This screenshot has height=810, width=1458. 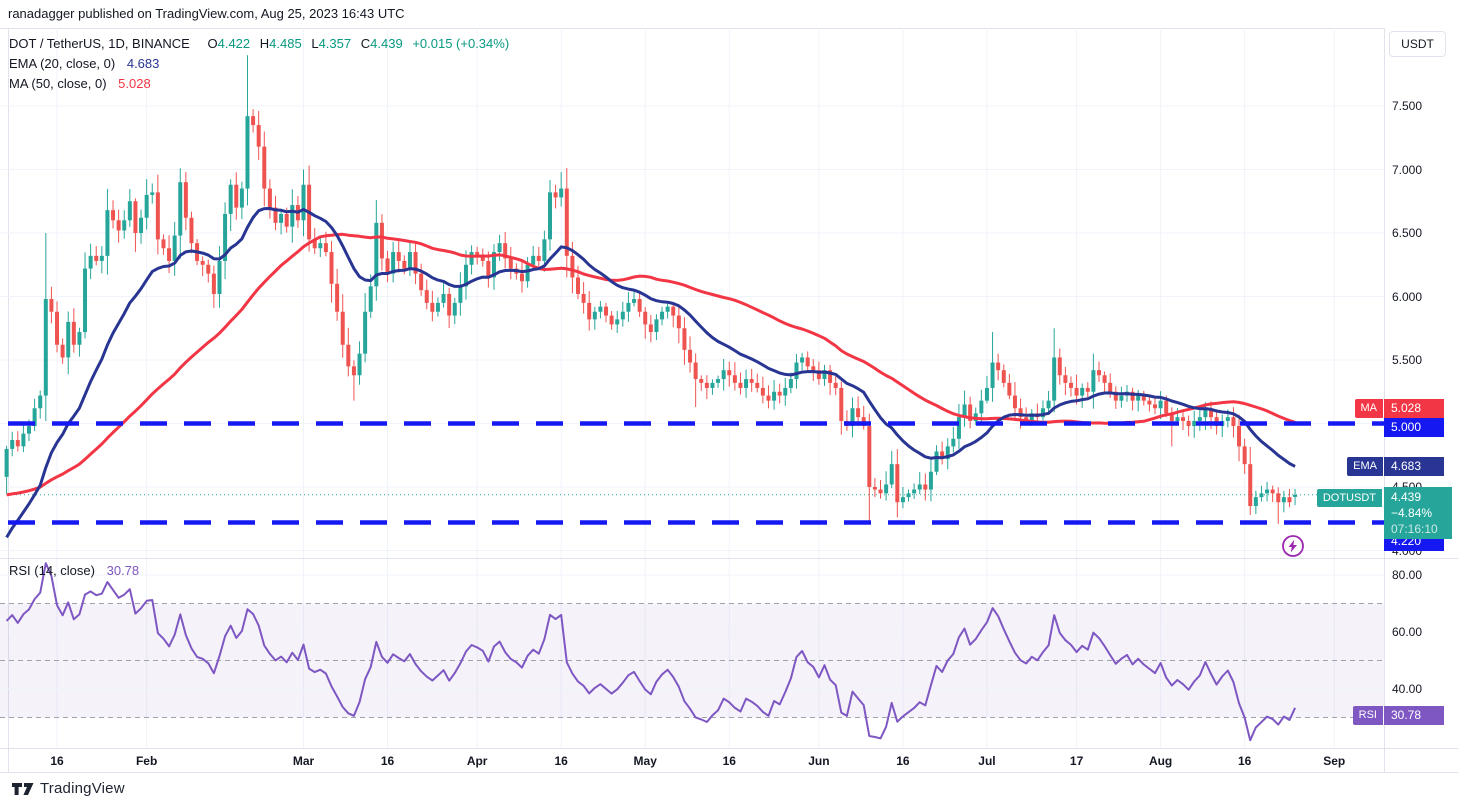 What do you see at coordinates (1334, 761) in the screenshot?
I see `time-tick-label: Sep` at bounding box center [1334, 761].